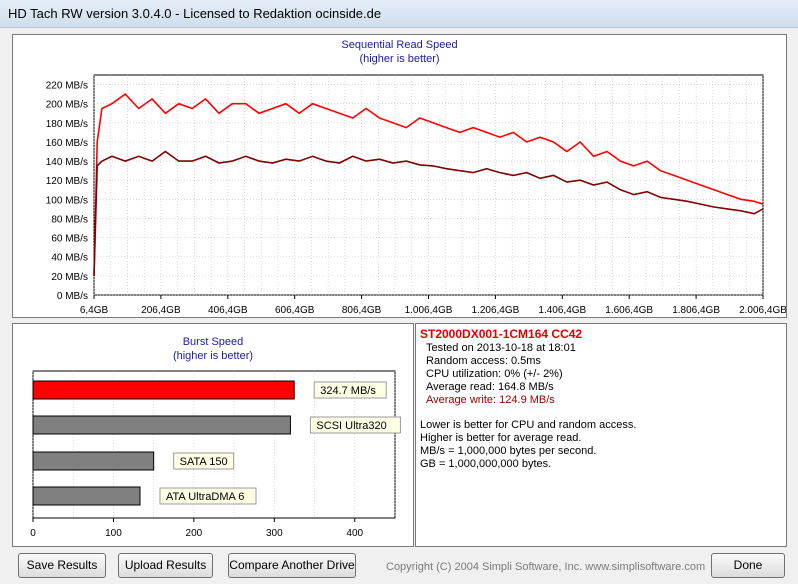 This screenshot has height=584, width=798. Describe the element at coordinates (69, 239) in the screenshot. I see `y-tick-label: 60 MB/s` at that location.